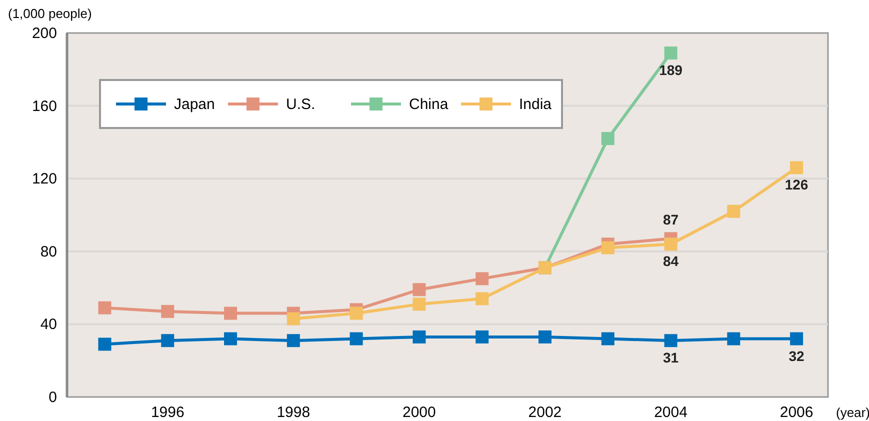  What do you see at coordinates (48, 325) in the screenshot?
I see `y-tick-label: 40` at bounding box center [48, 325].